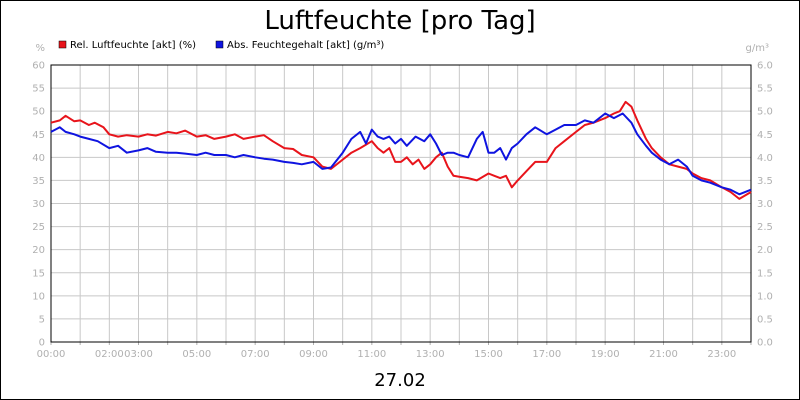 The image size is (800, 400). I want to click on x-tick-label: 13:00, so click(430, 354).